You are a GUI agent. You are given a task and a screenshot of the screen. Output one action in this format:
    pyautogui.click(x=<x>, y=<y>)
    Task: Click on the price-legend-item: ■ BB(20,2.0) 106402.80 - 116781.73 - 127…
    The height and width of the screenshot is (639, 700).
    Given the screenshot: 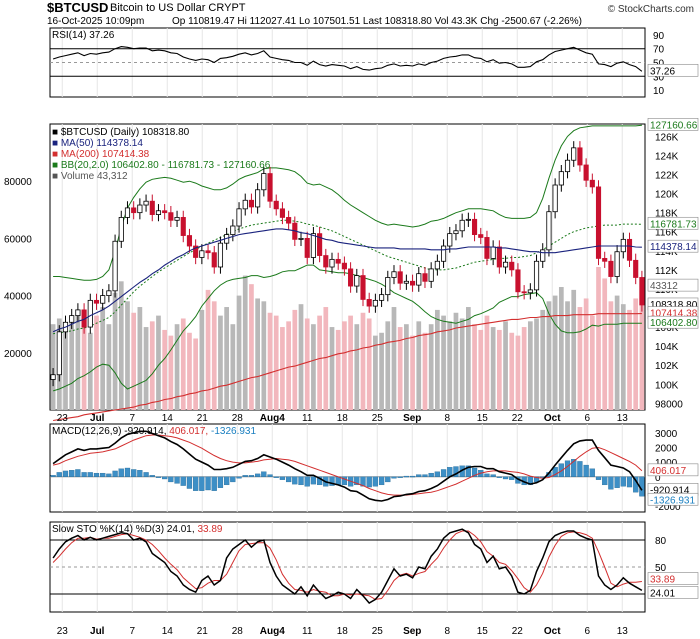 What is the action you would take?
    pyautogui.click(x=161, y=165)
    